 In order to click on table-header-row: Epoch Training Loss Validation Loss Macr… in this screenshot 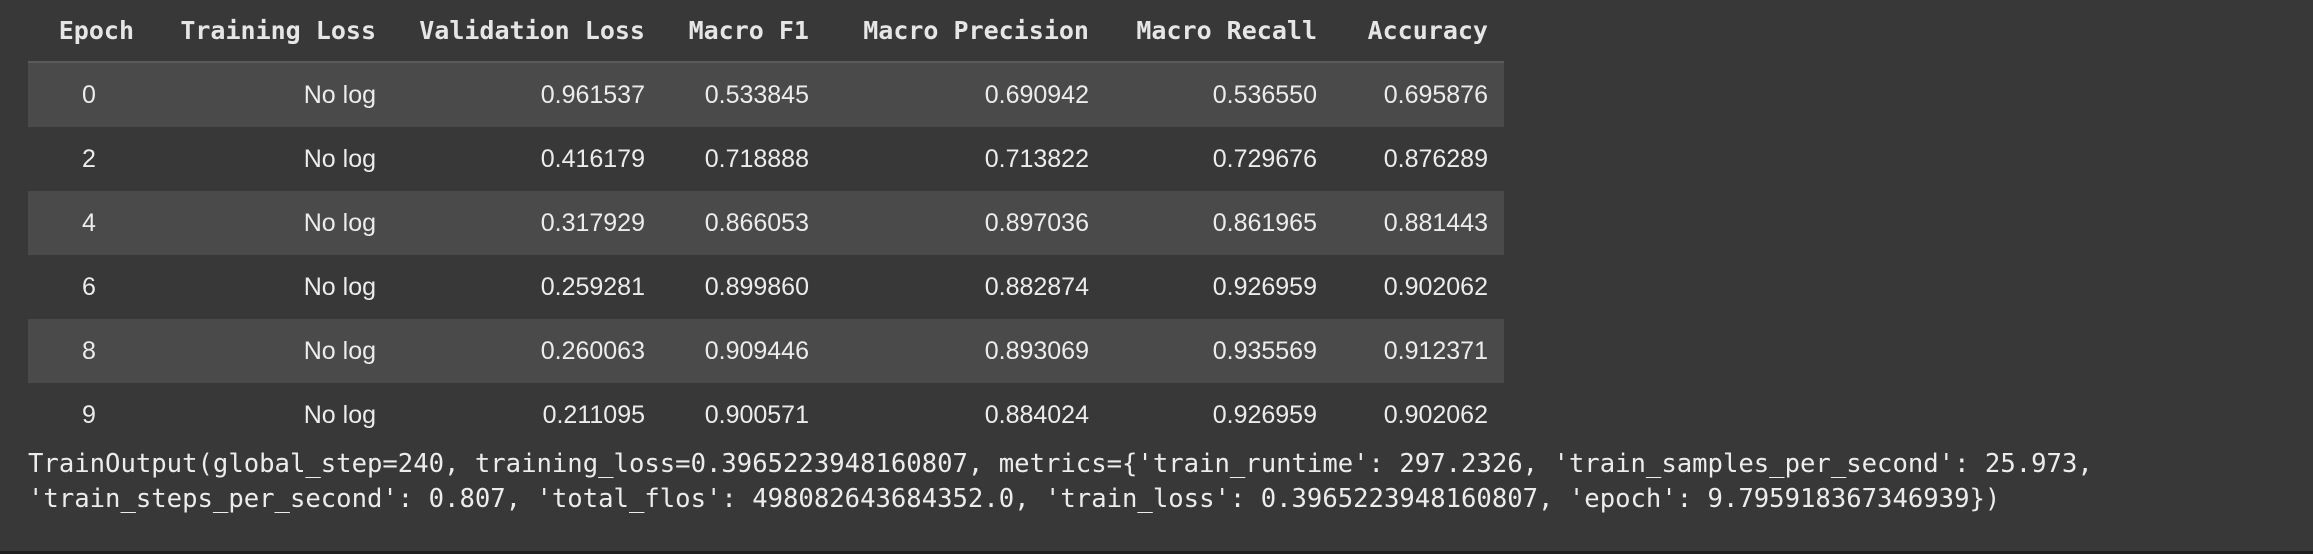, I will do `click(766, 31)`.